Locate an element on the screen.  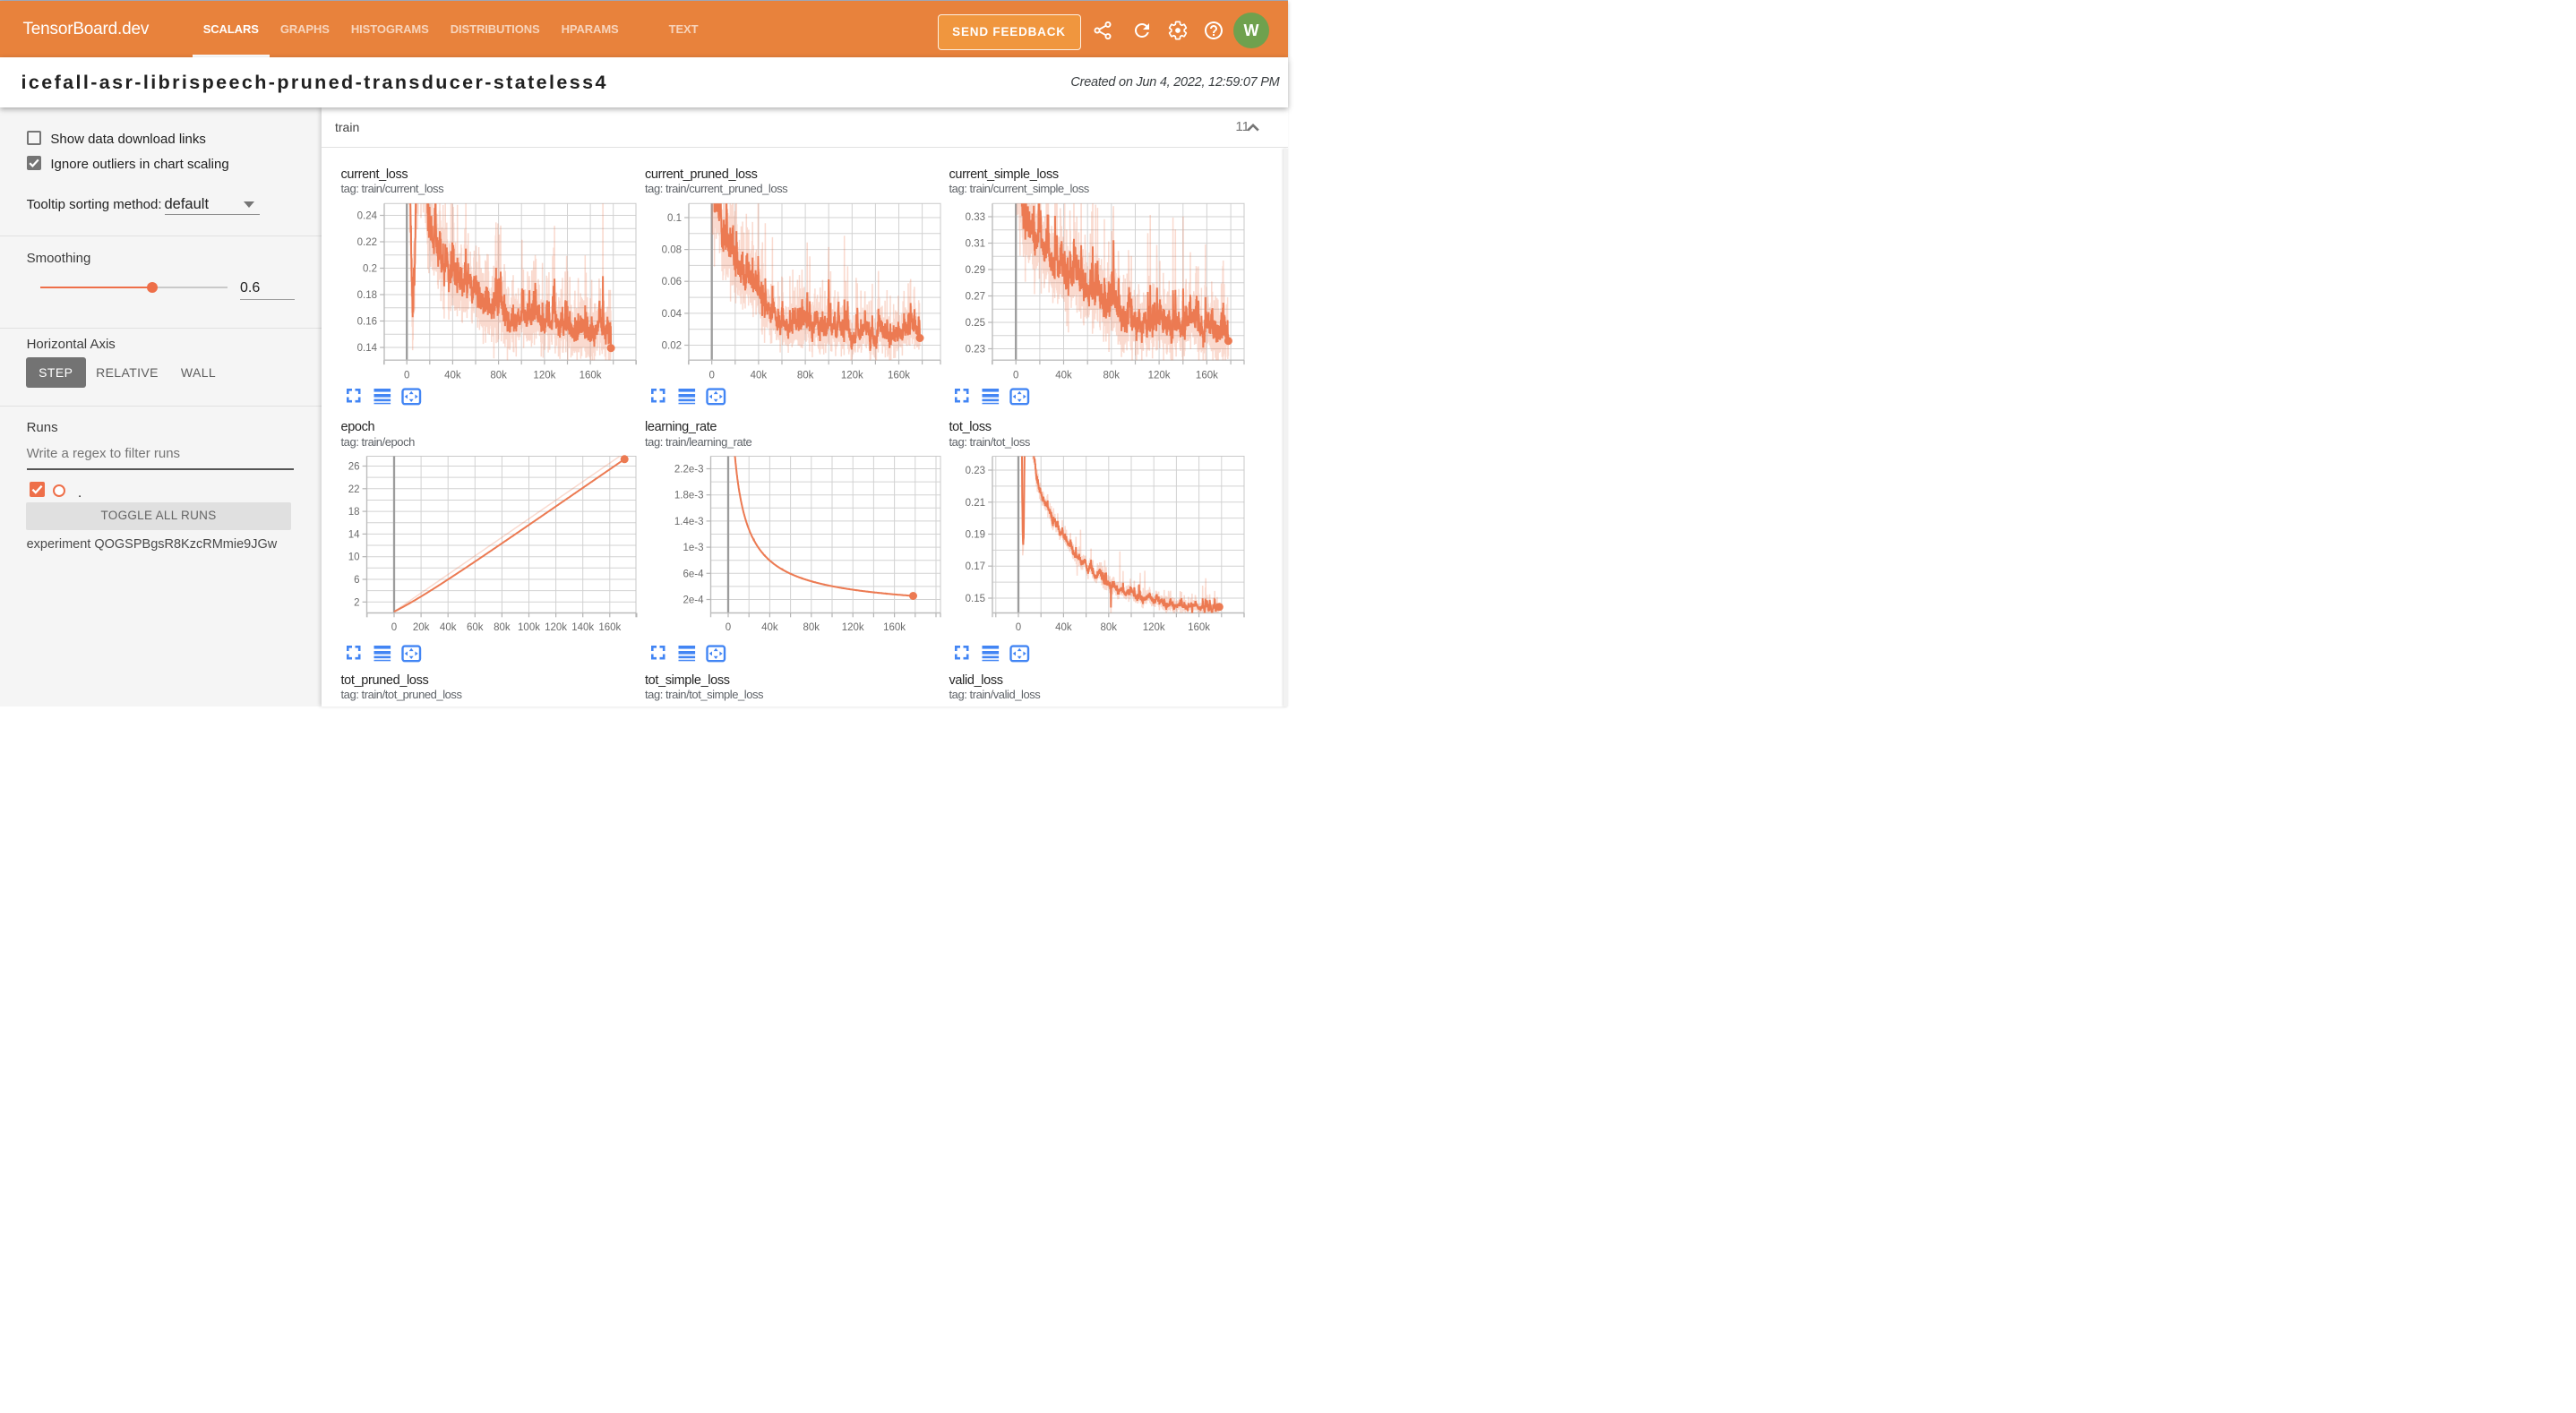
svg-text: 0.27 is located at coordinates (975, 297).